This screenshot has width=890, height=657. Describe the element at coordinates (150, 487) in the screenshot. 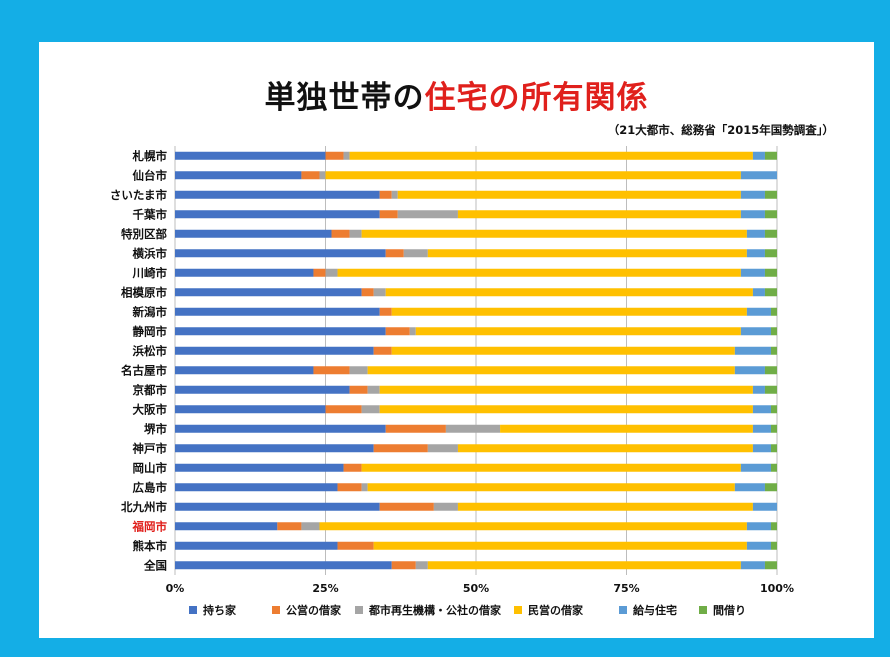

I see `category-label: 広島市` at that location.